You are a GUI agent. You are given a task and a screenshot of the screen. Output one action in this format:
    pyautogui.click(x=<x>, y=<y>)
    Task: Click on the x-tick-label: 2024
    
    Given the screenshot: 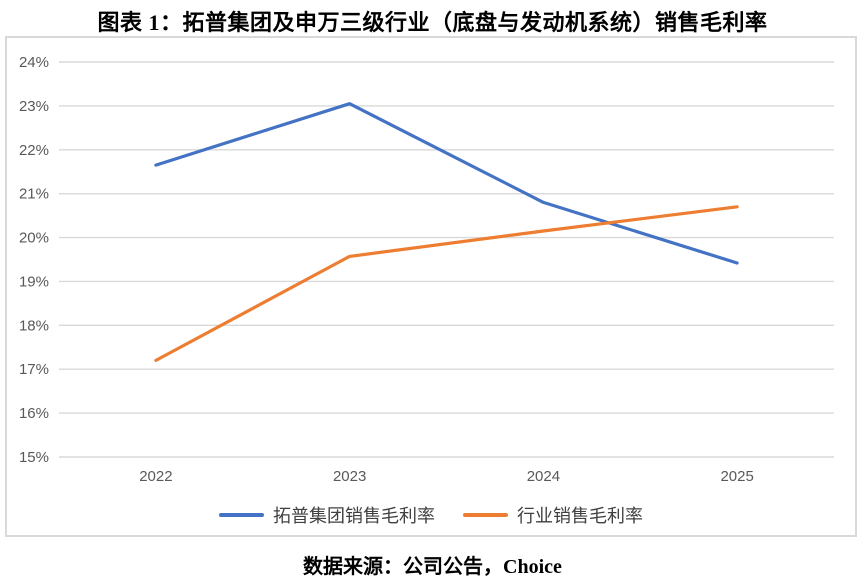 What is the action you would take?
    pyautogui.click(x=543, y=476)
    